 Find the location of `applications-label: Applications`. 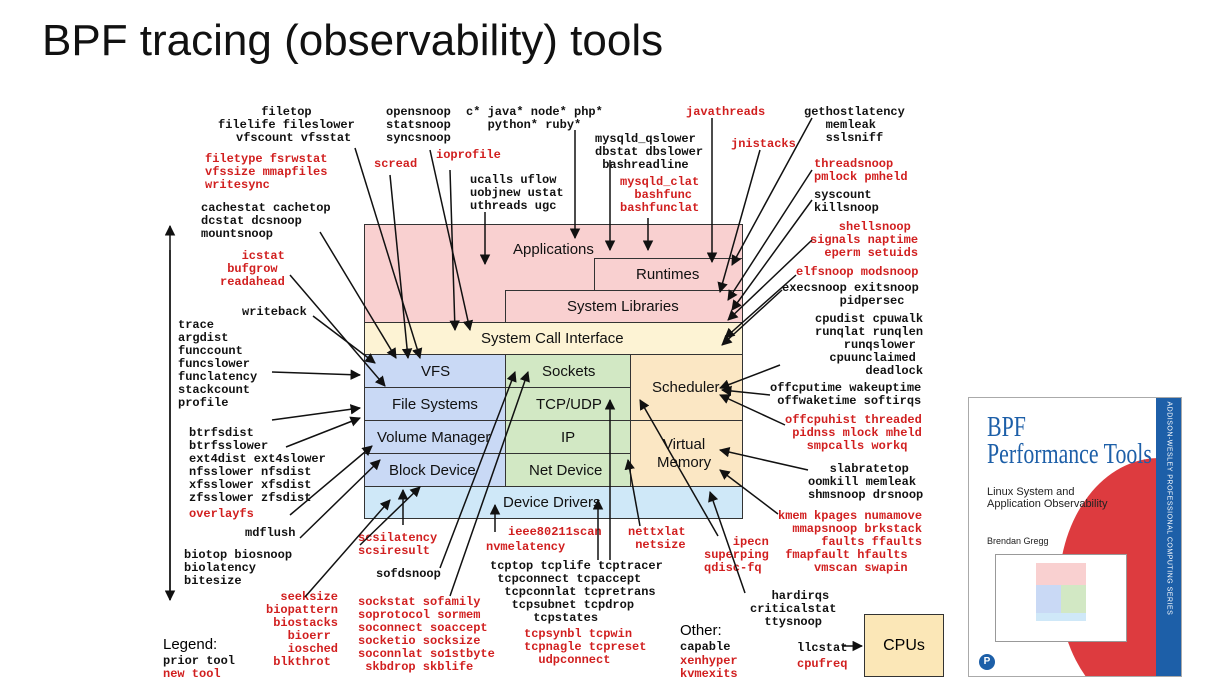

applications-label: Applications is located at coordinates (553, 249).